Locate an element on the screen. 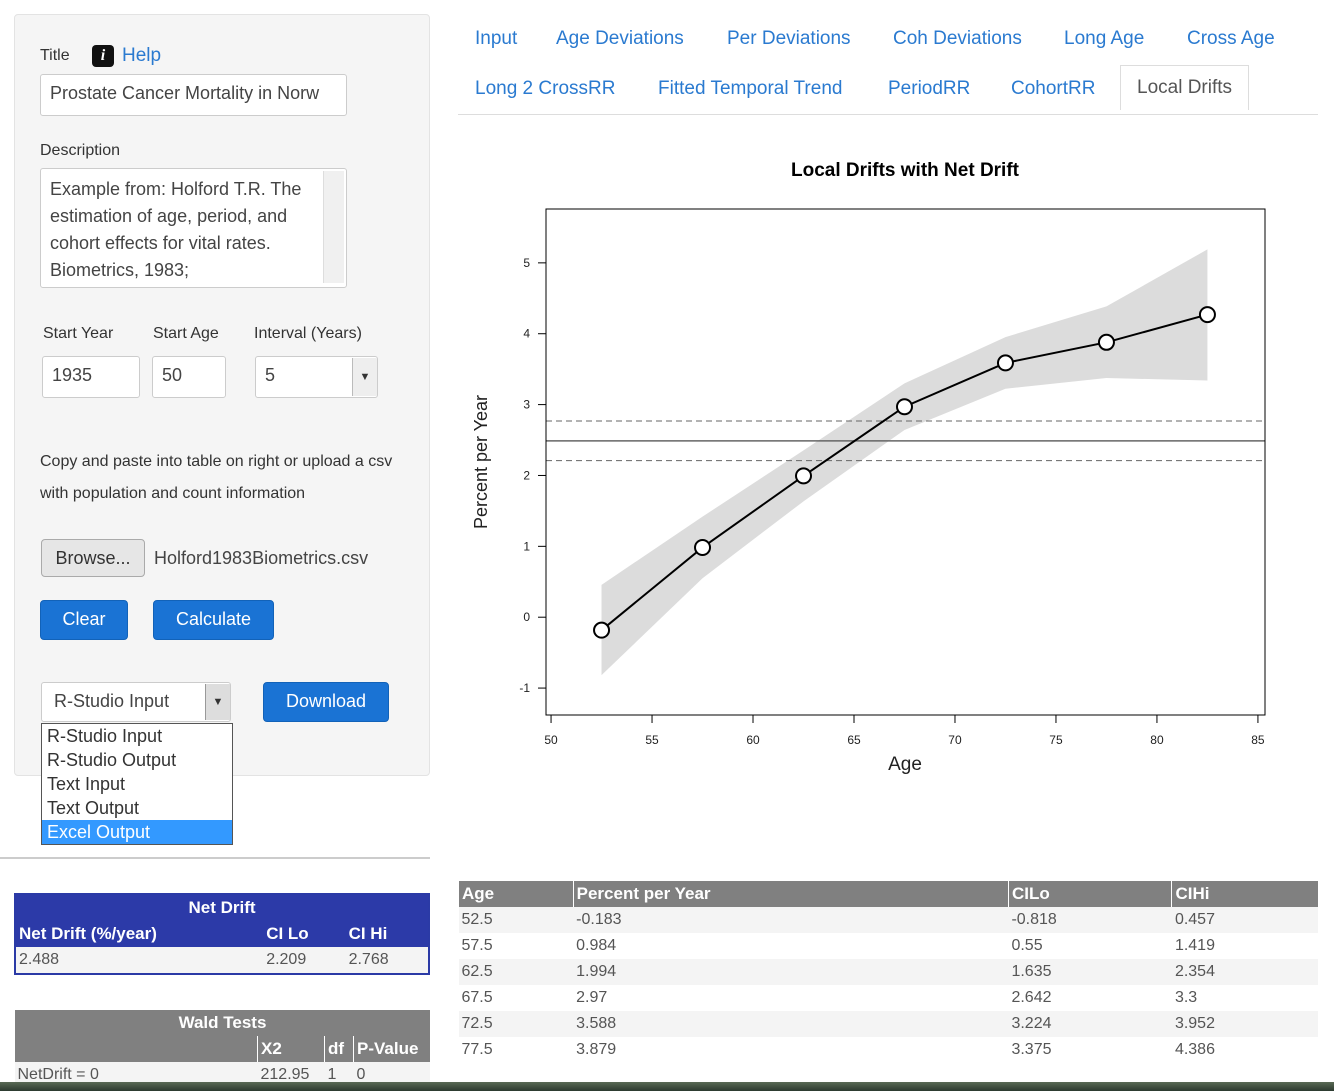  x-tick-label: 60 is located at coordinates (753, 740).